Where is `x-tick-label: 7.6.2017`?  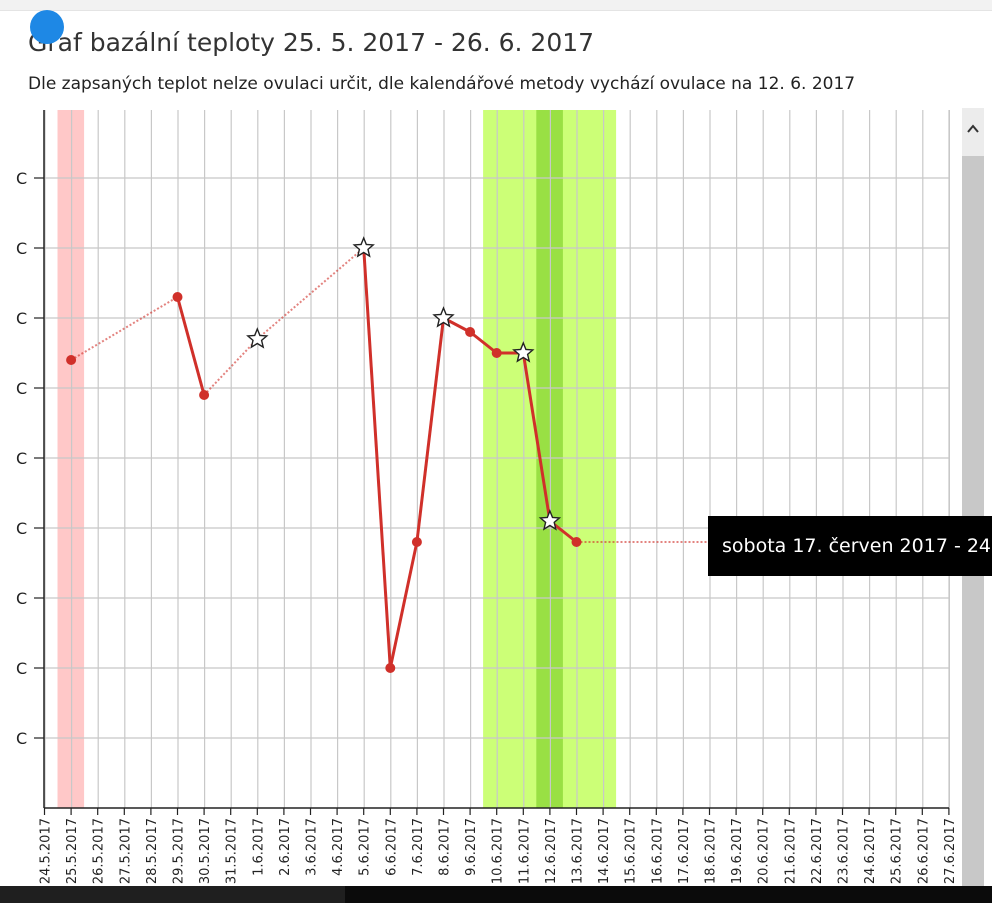
x-tick-label: 7.6.2017 is located at coordinates (418, 847).